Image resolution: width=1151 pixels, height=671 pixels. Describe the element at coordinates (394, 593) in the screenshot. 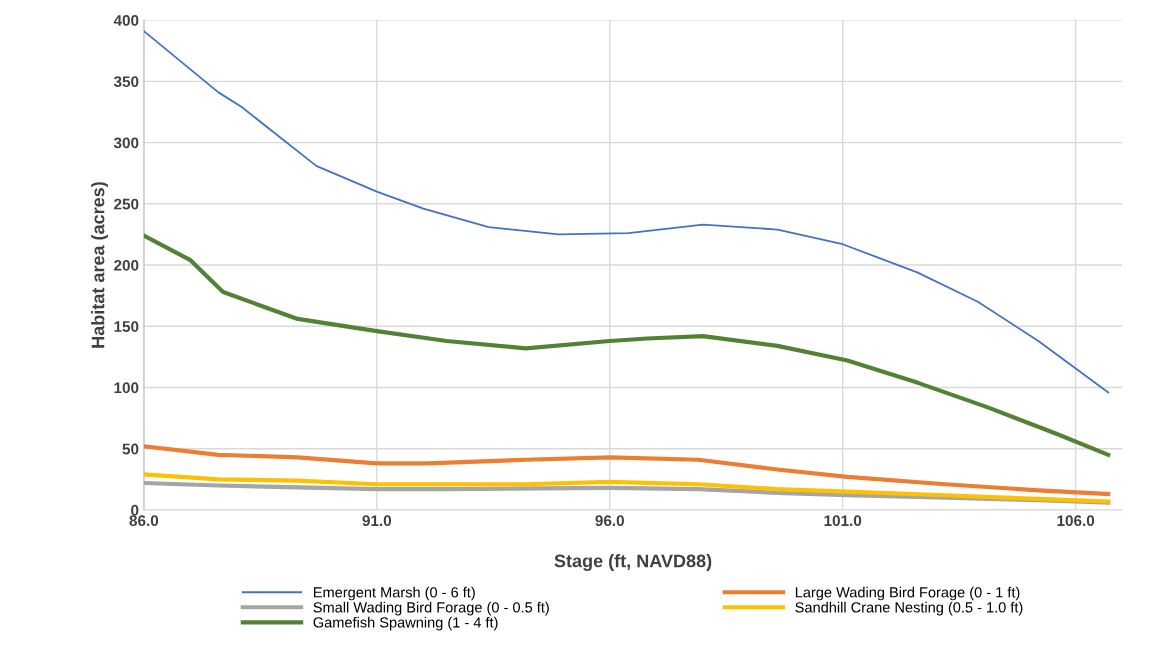

I see `legend-label: Emergent Marsh (0 - 6 ft)` at that location.